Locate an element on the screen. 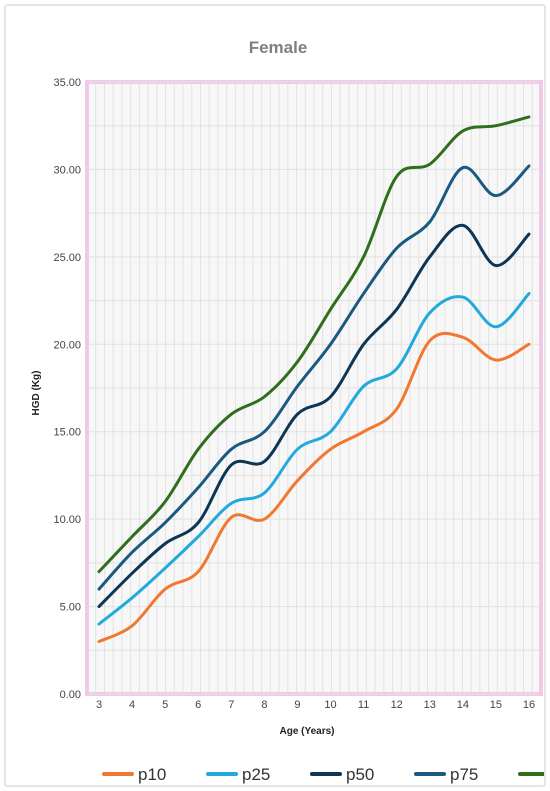  y-tick-label: 15.00 is located at coordinates (67, 433).